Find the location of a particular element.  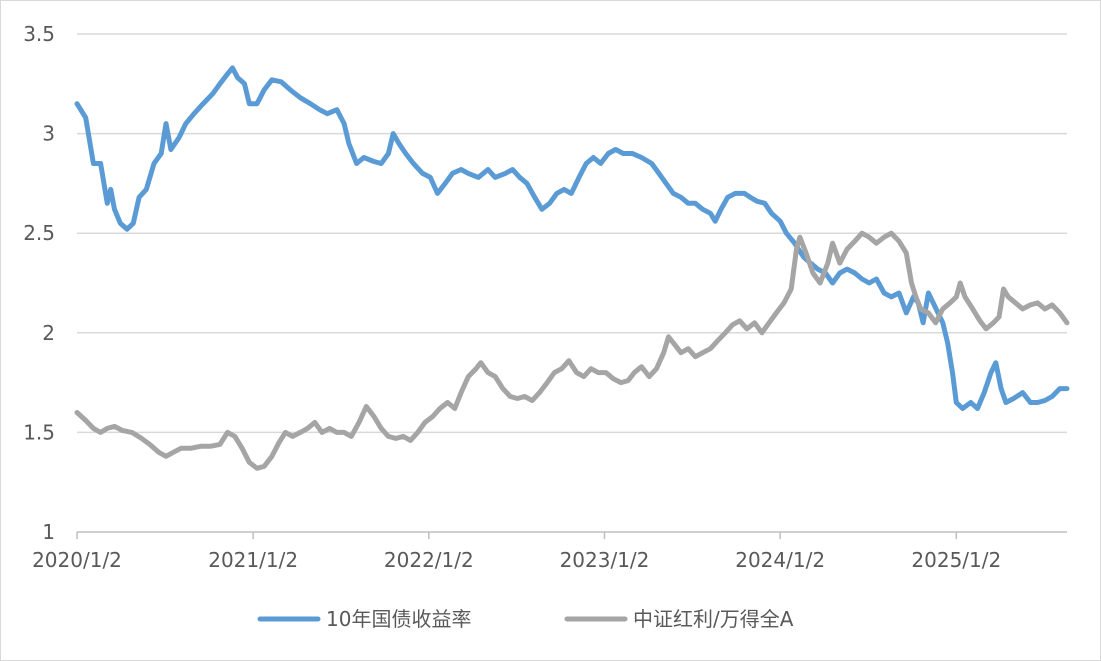

y-tick-label: 2 is located at coordinates (48, 333).